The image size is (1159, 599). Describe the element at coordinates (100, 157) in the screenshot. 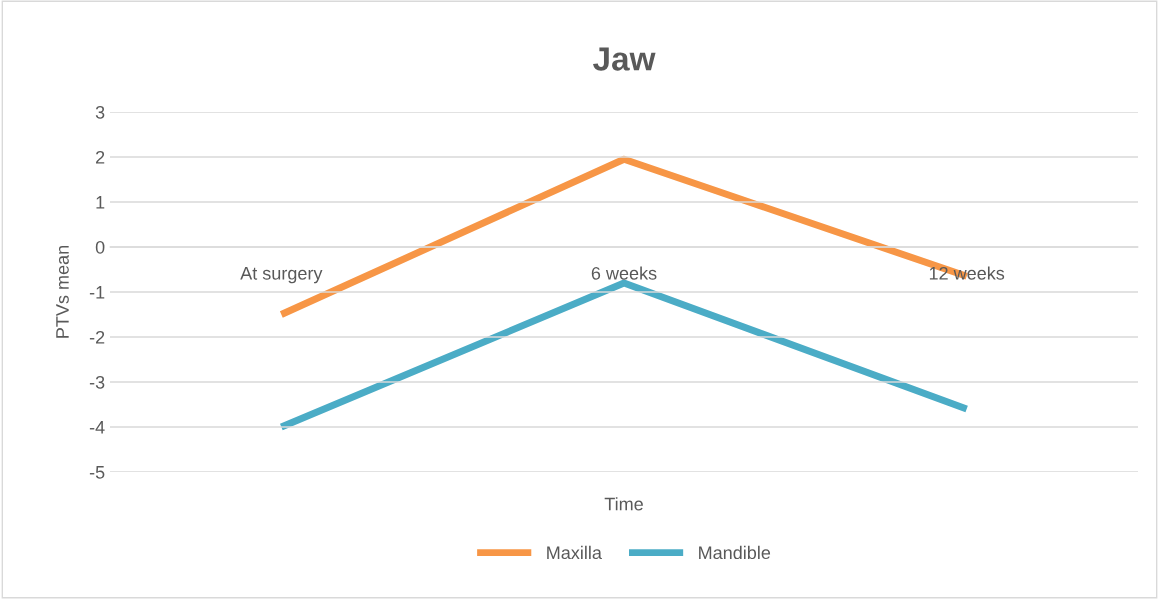

I see `y-tick-label: 2` at that location.